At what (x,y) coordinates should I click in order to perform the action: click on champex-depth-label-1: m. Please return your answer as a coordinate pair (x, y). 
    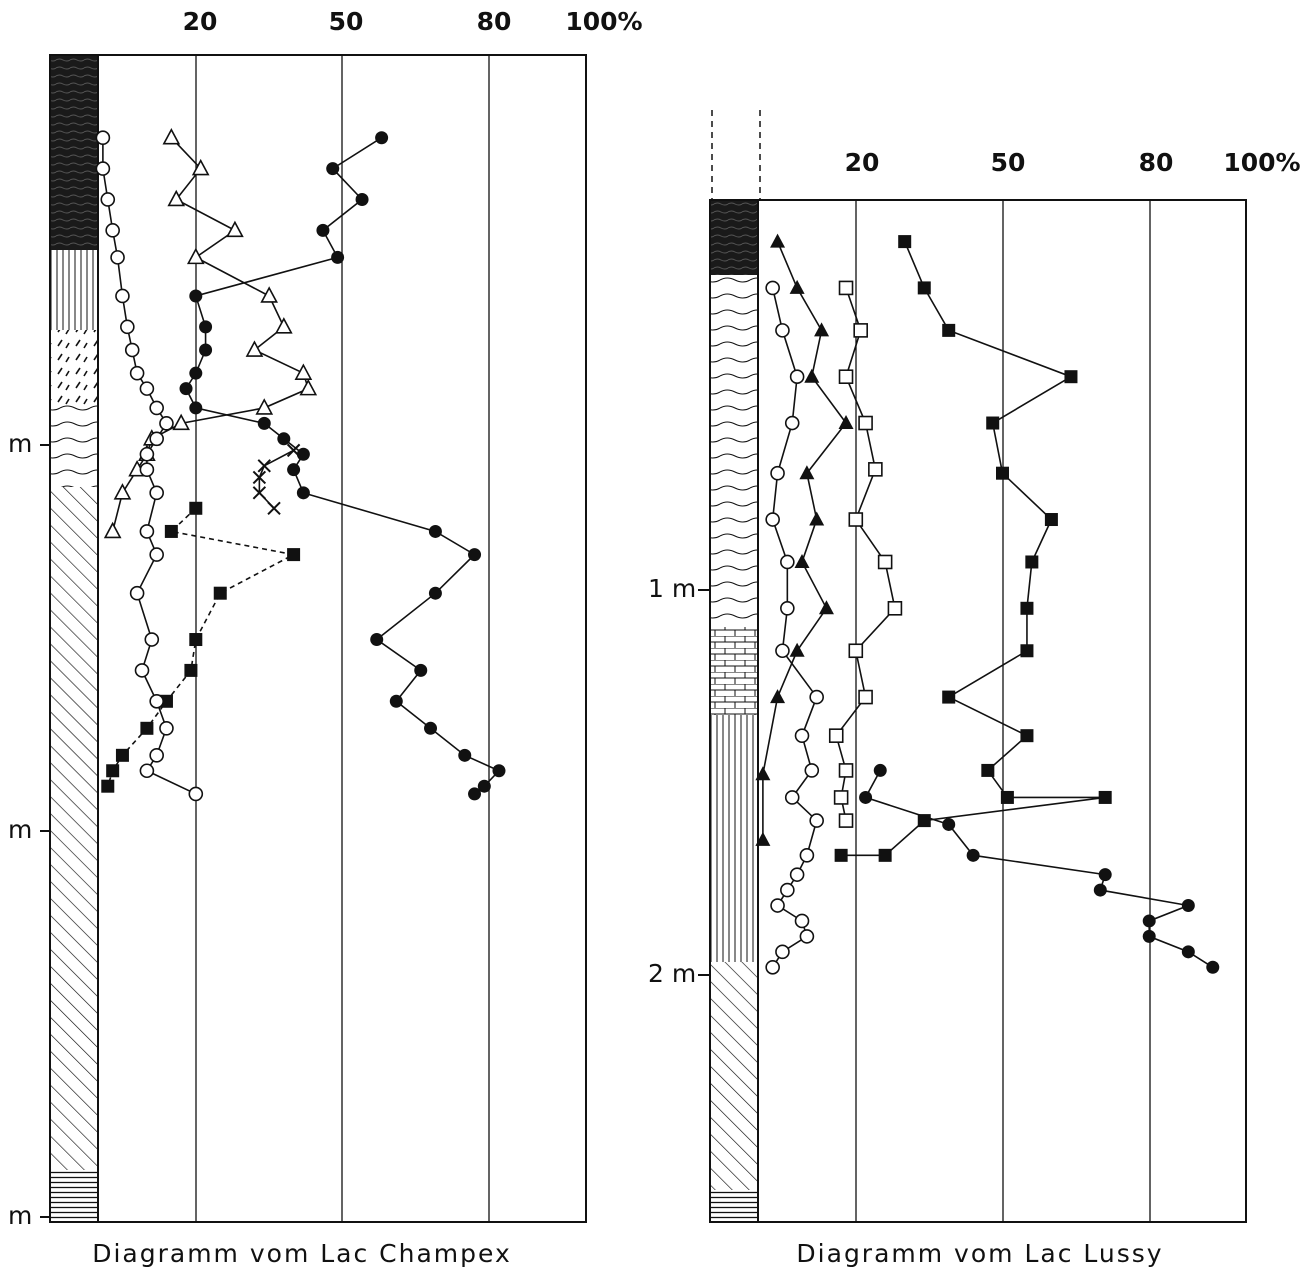
    Looking at the image, I should click on (20, 443).